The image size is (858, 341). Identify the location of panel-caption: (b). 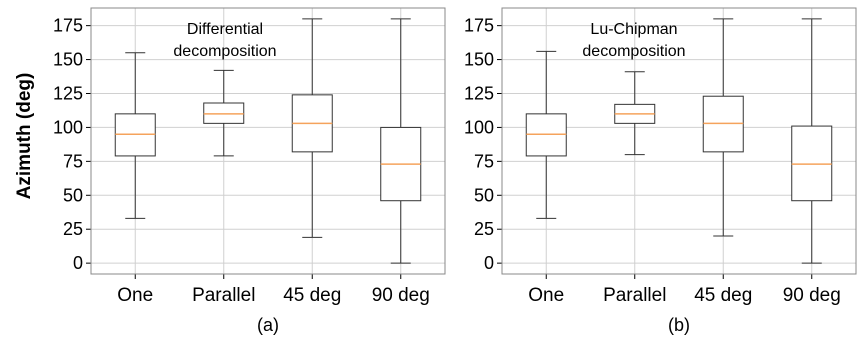
(679, 325).